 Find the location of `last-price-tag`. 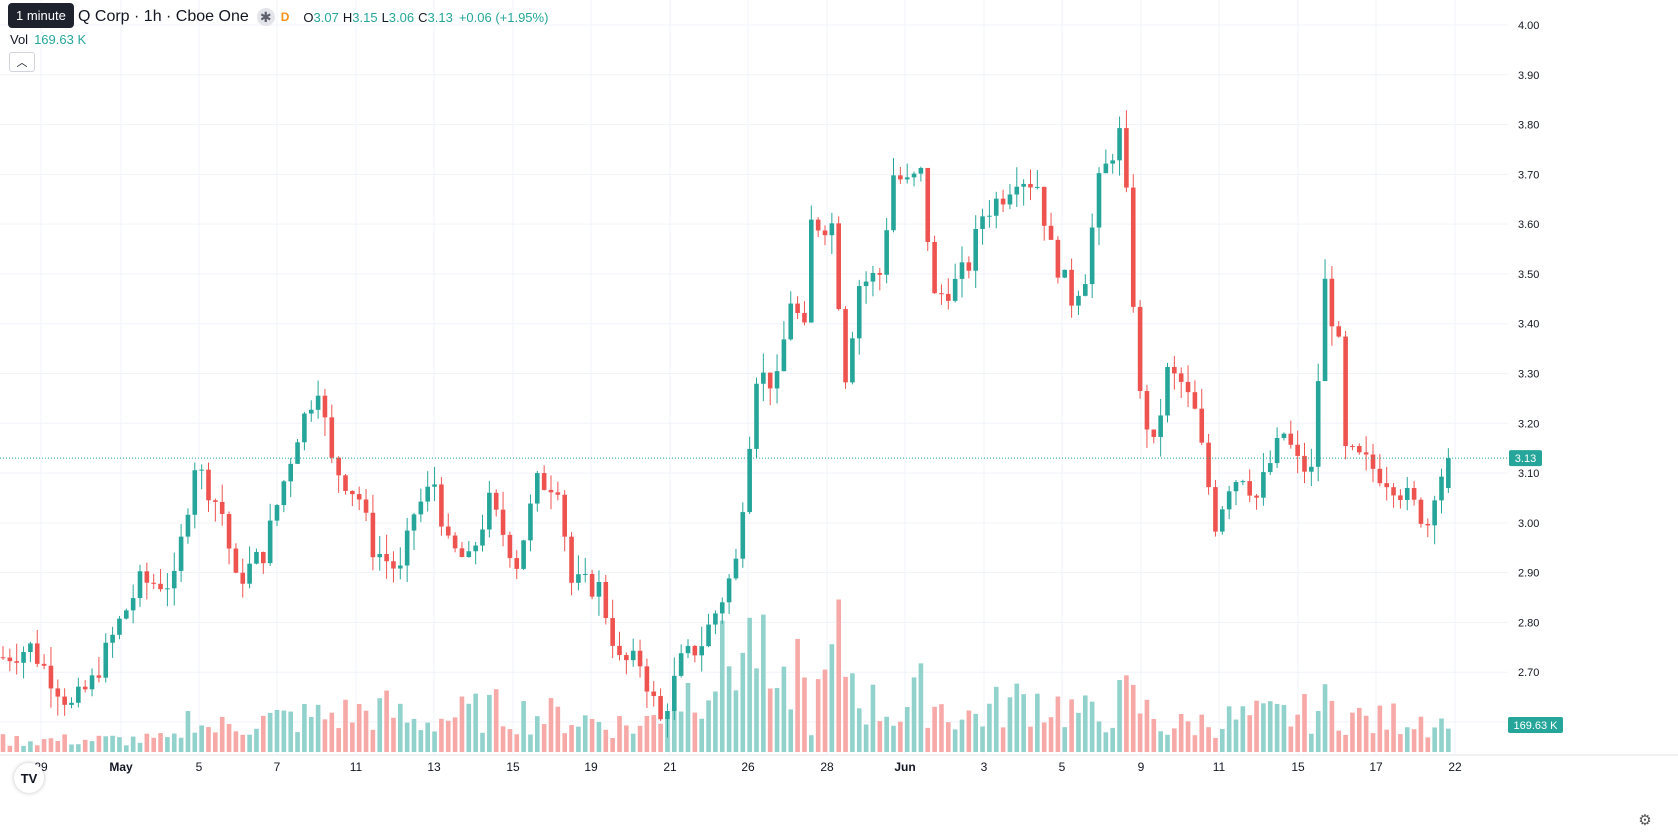

last-price-tag is located at coordinates (1525, 458).